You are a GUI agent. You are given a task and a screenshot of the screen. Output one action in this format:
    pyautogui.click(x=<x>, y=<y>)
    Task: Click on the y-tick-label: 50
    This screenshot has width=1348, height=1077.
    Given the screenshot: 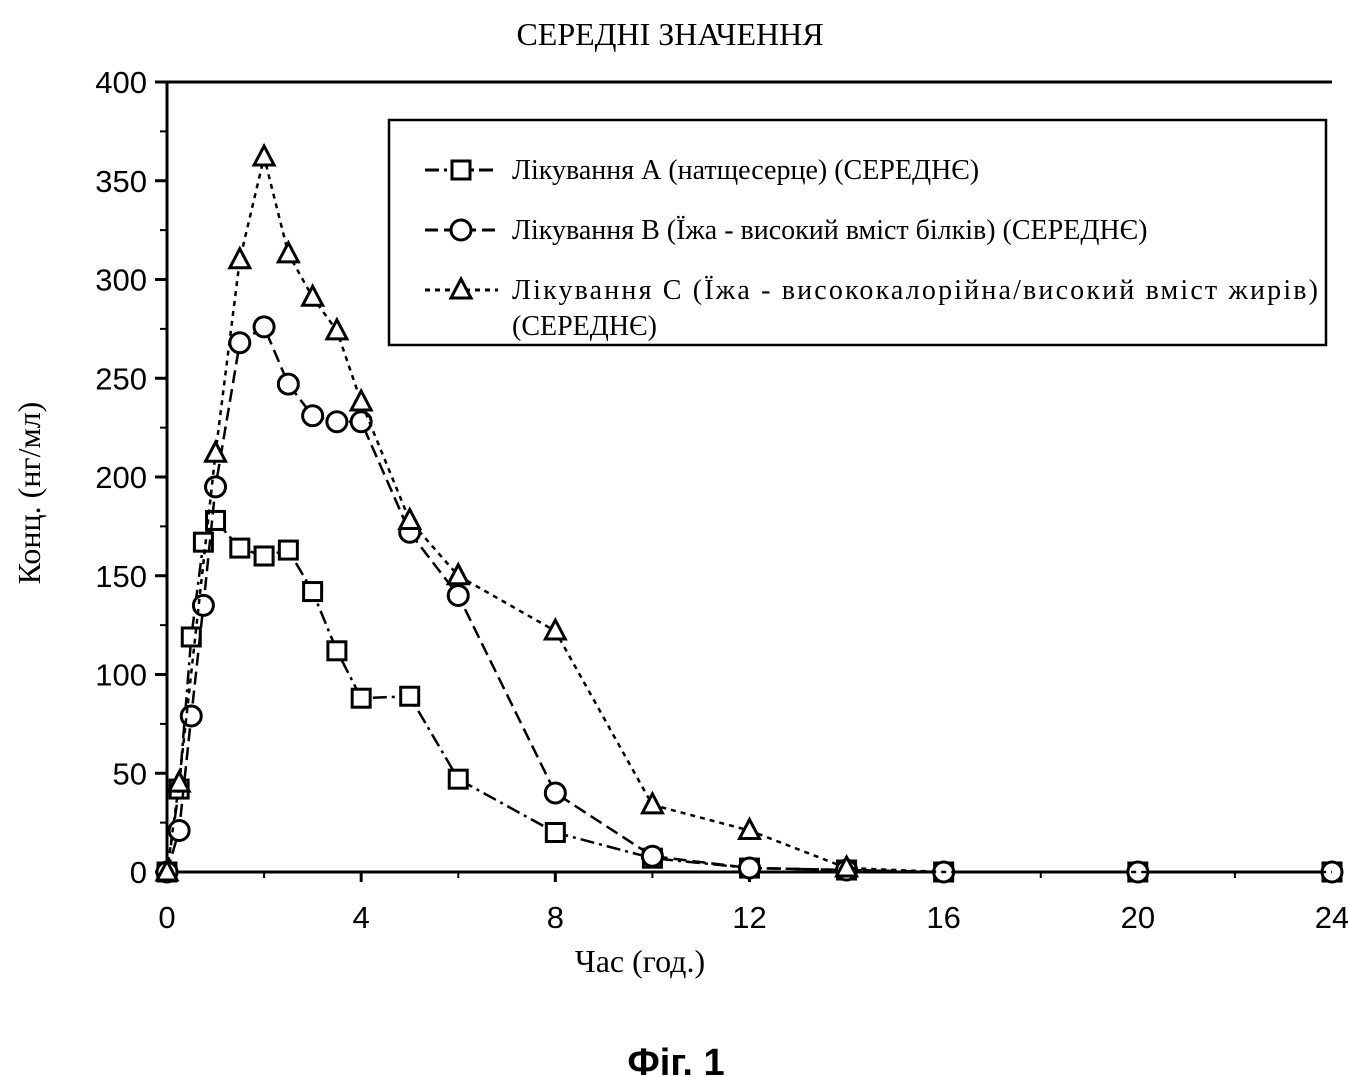 What is the action you would take?
    pyautogui.click(x=130, y=773)
    